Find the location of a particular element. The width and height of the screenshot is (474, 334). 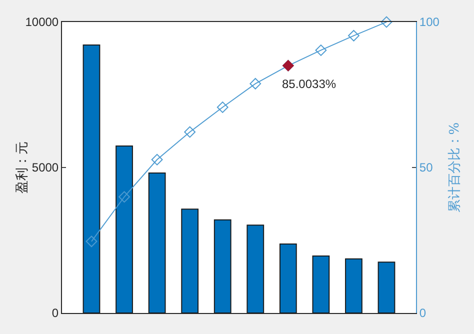

y-tick-label: 10000 is located at coordinates (42, 22).